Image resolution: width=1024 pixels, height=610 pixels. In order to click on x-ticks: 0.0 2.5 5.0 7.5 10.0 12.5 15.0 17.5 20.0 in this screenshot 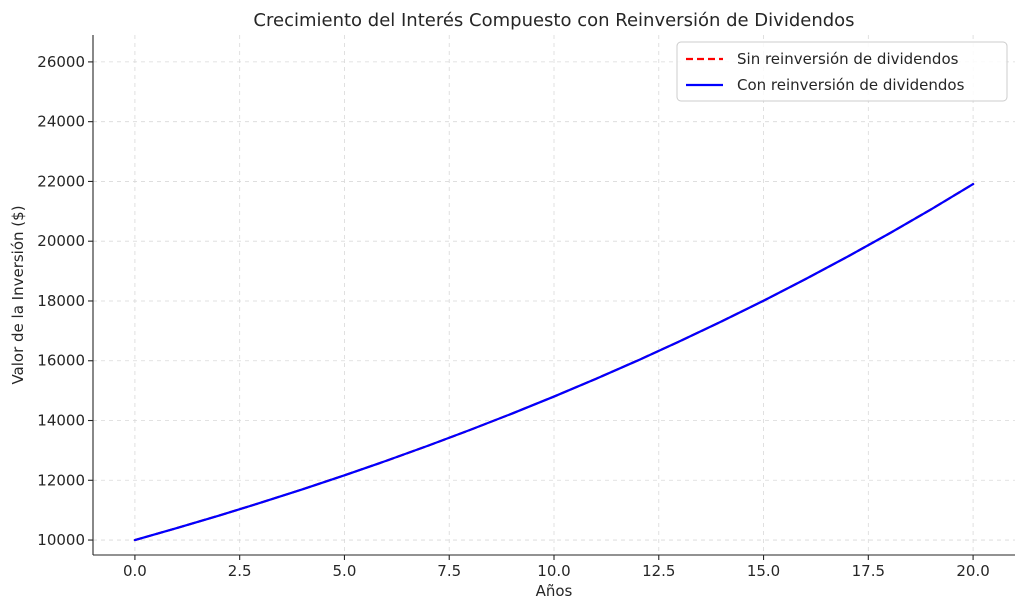, I will do `click(556, 567)`.